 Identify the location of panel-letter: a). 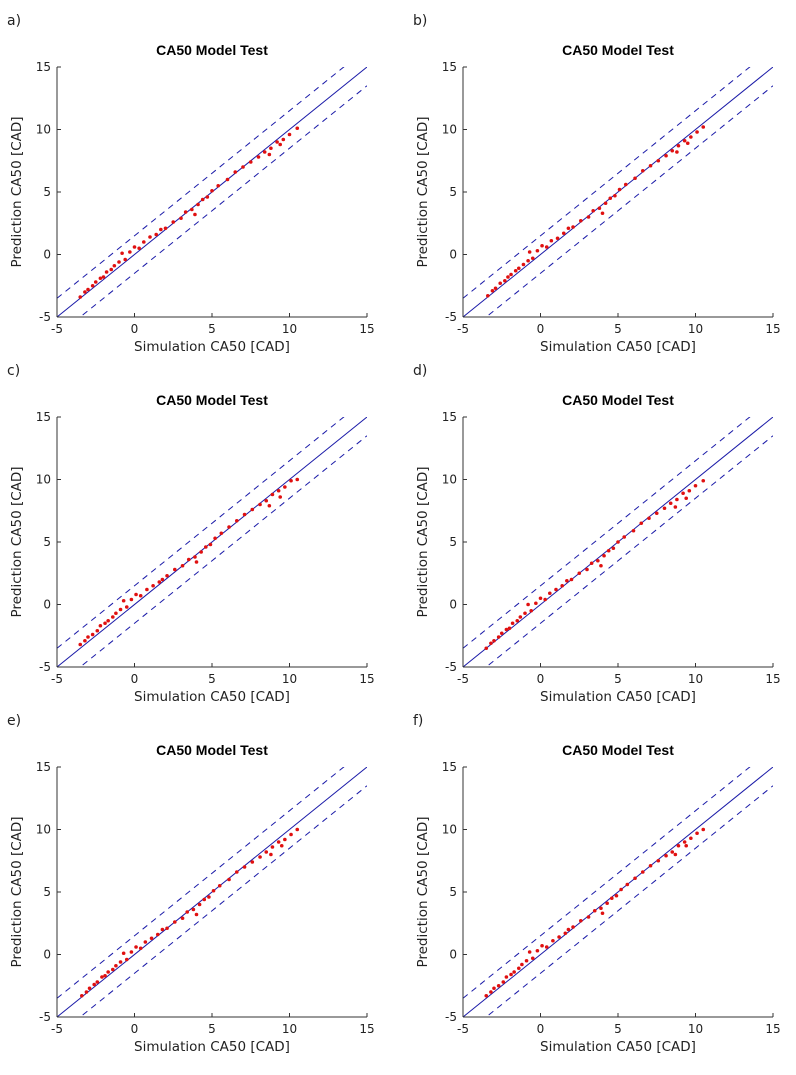
(14, 21).